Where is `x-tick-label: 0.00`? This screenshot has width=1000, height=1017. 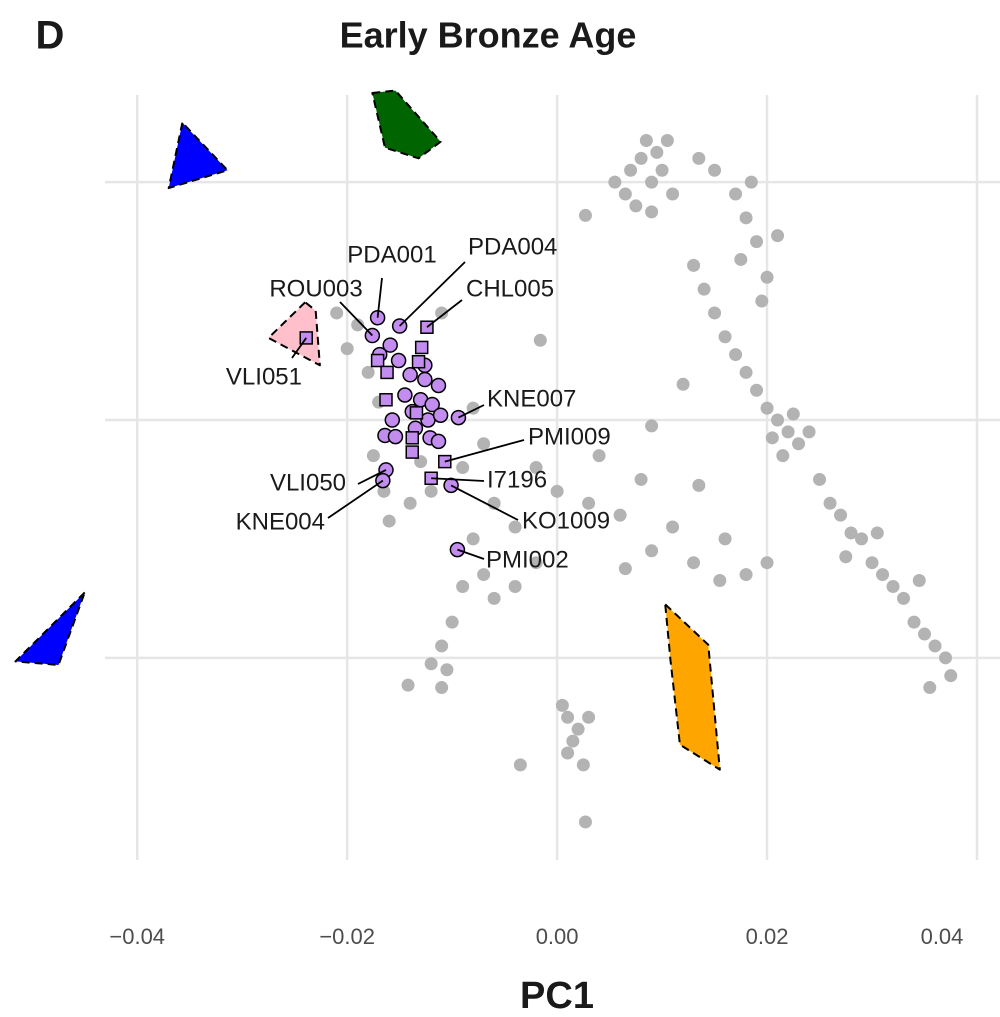
x-tick-label: 0.00 is located at coordinates (557, 936).